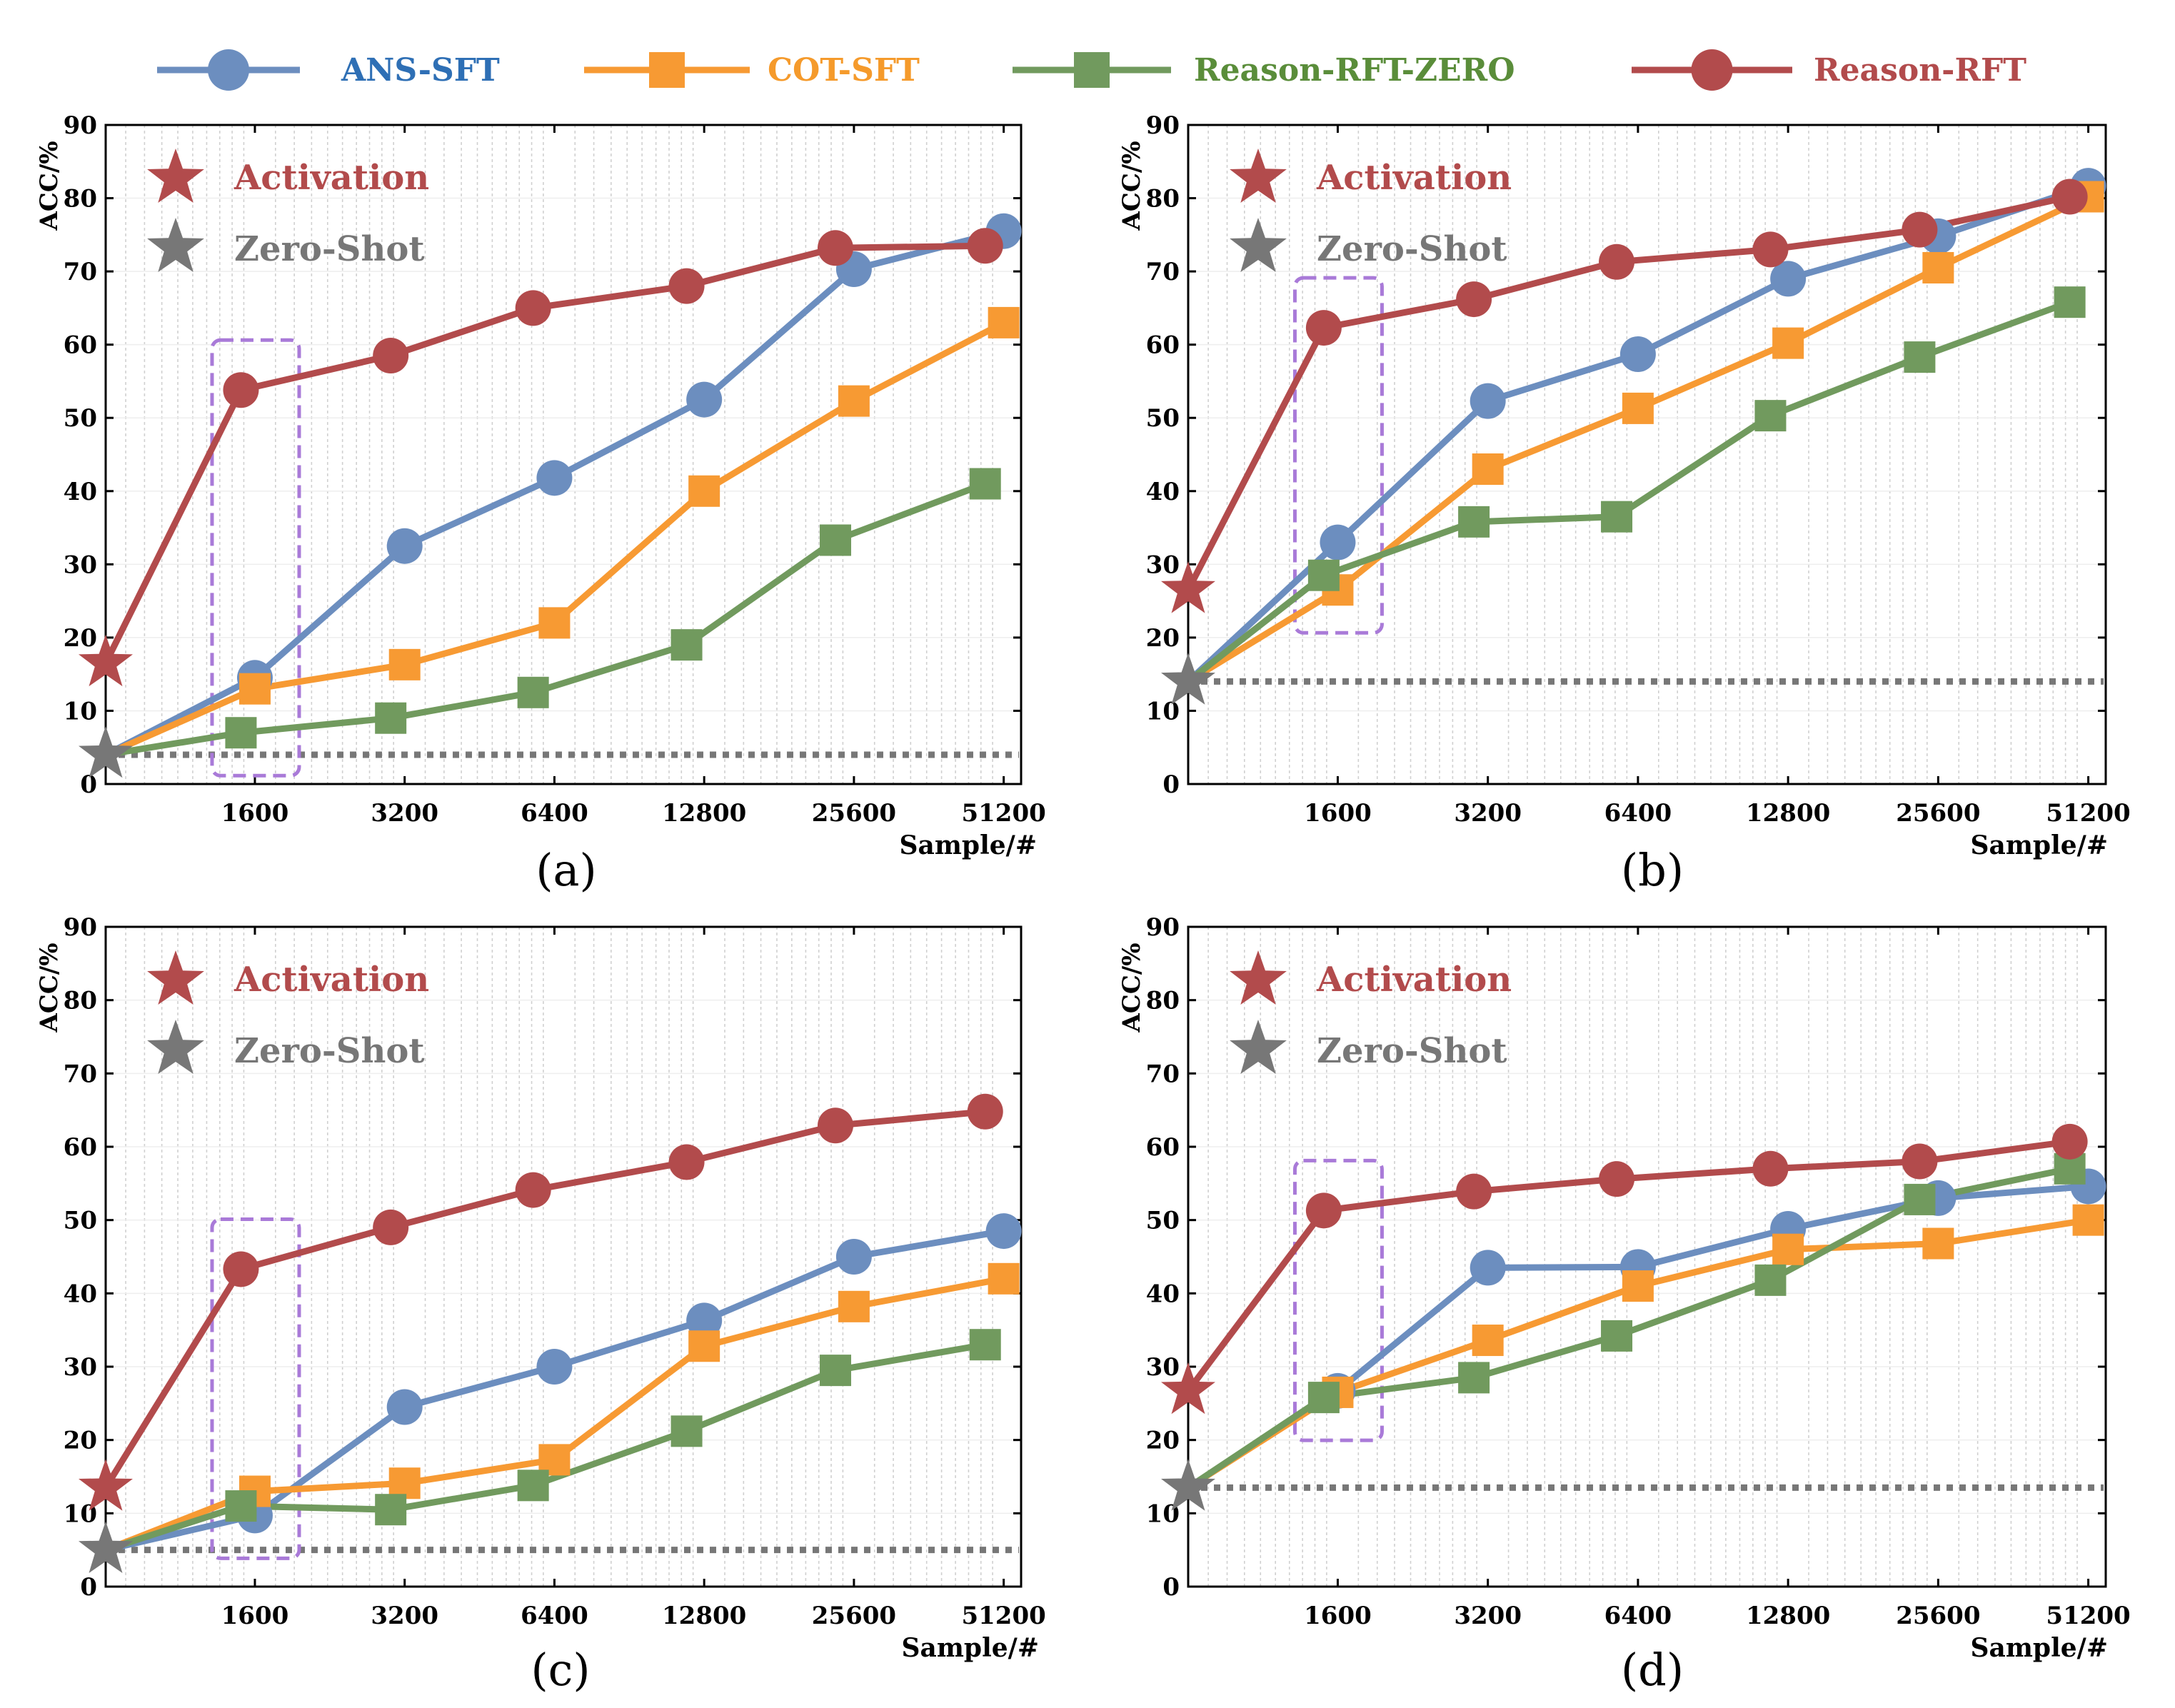  Describe the element at coordinates (1371, 1012) in the screenshot. I see `inner-legend: Activation Zero-Shot` at that location.